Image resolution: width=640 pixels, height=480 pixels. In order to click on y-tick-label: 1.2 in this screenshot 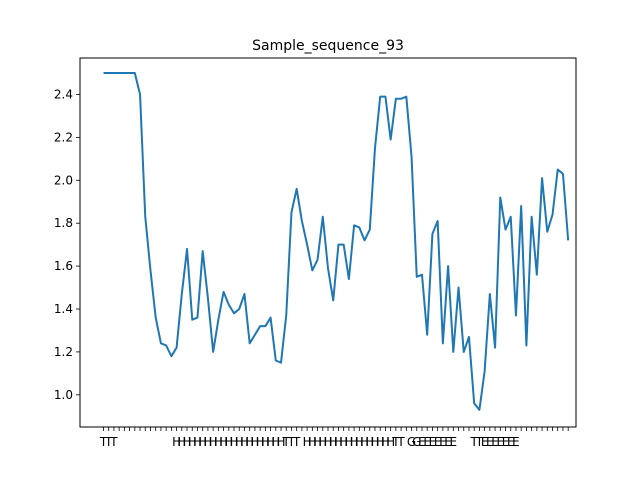, I will do `click(63, 352)`.